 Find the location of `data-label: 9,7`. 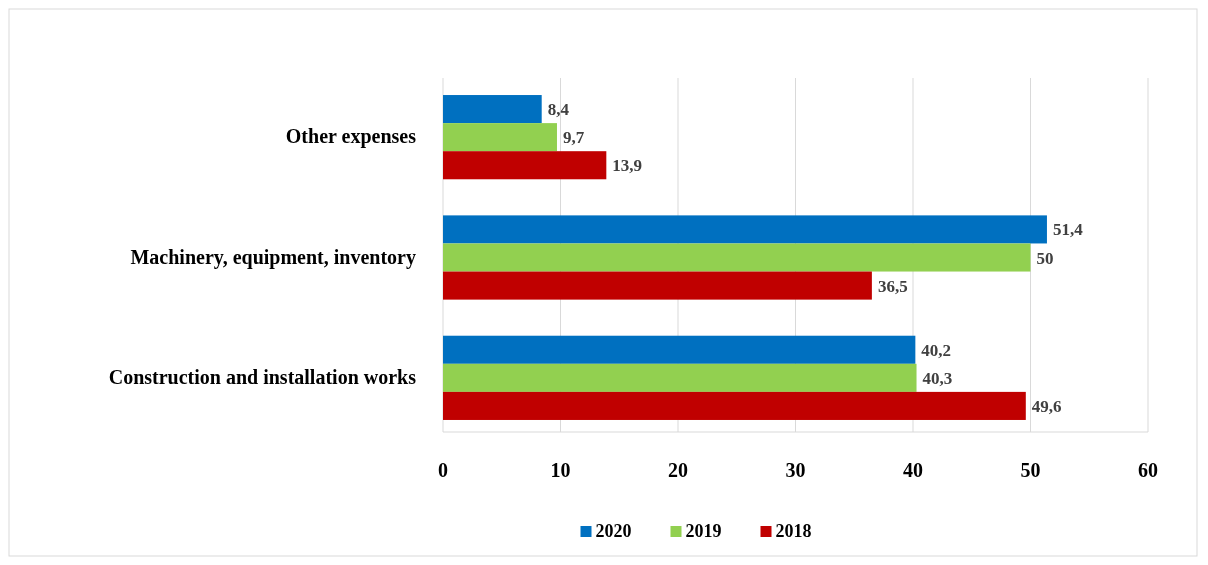

data-label: 9,7 is located at coordinates (573, 138).